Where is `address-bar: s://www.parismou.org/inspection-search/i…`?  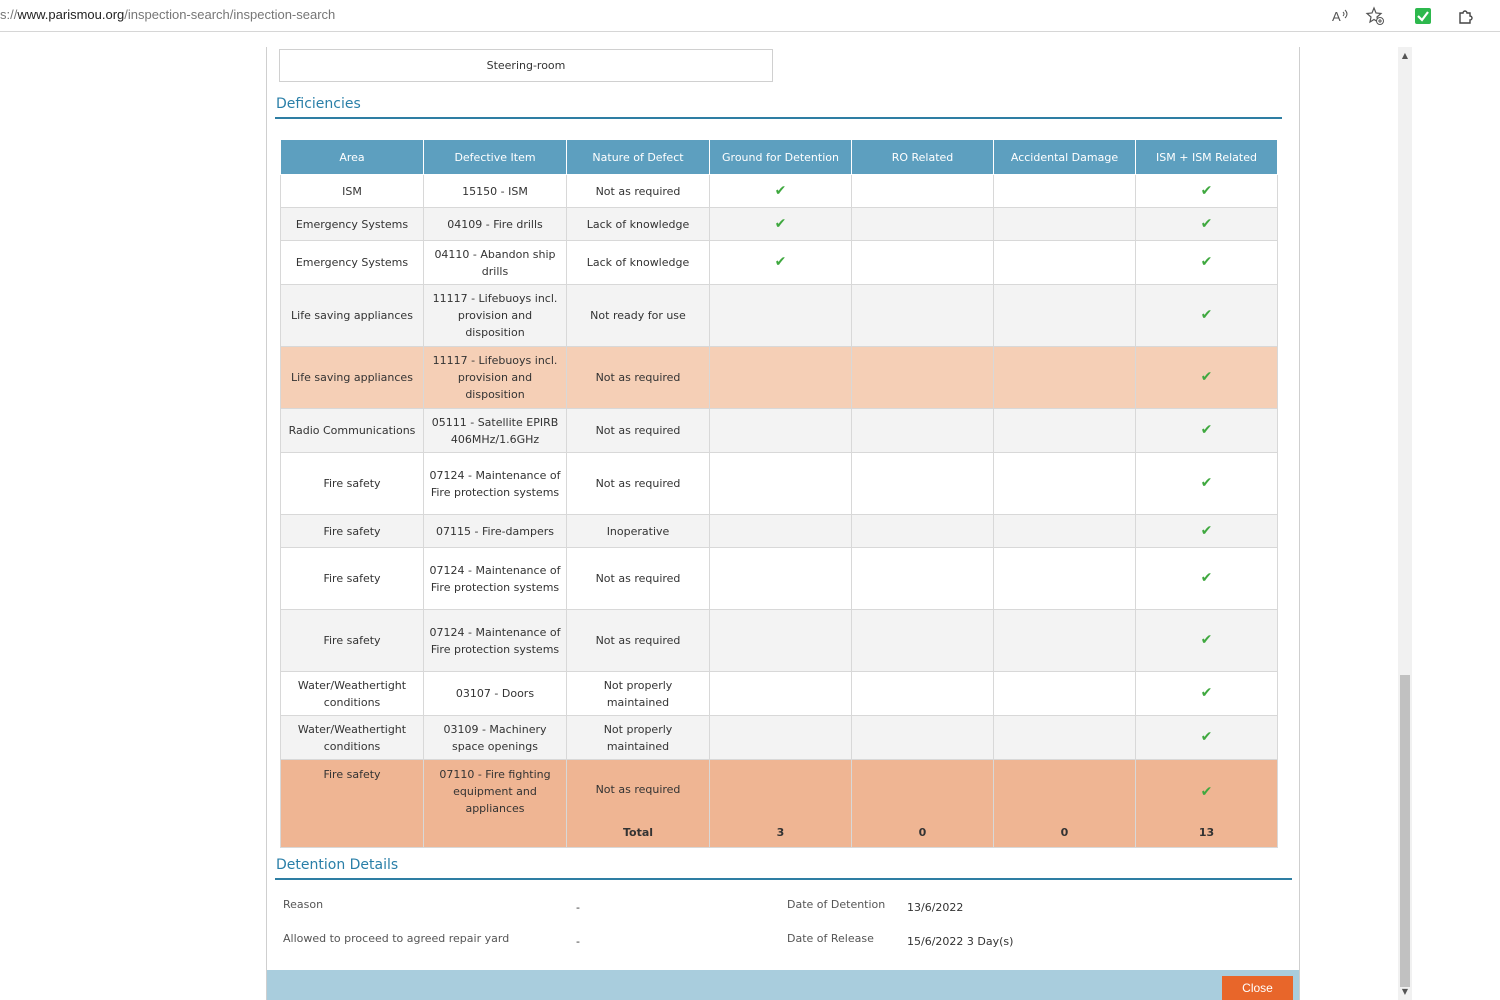 address-bar: s://www.parismou.org/inspection-search/i… is located at coordinates (167, 14).